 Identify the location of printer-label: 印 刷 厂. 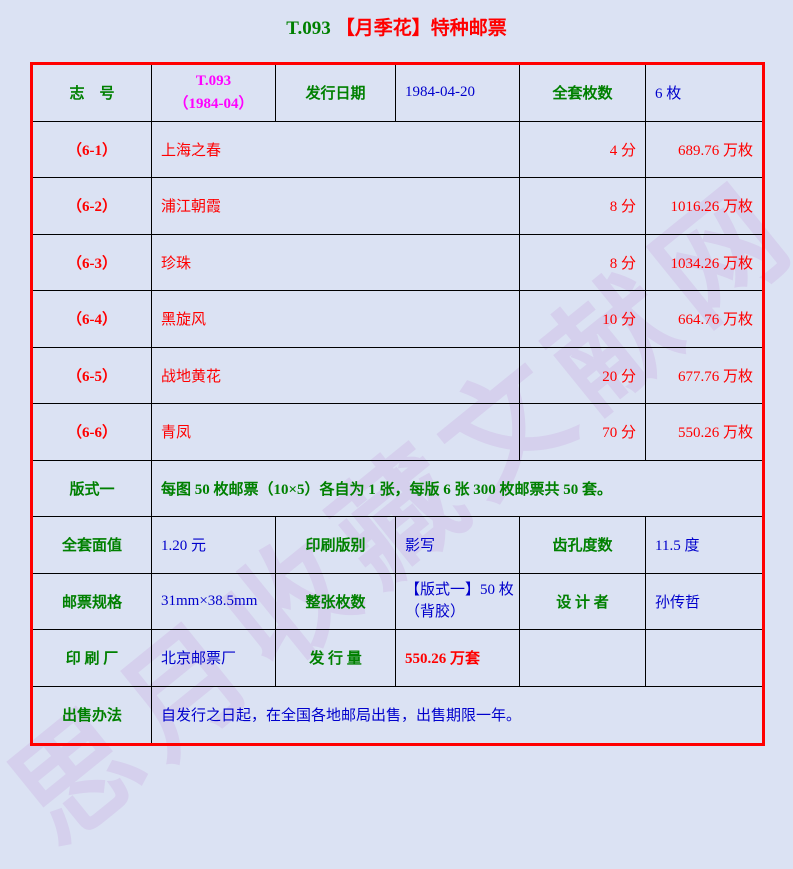
(92, 658).